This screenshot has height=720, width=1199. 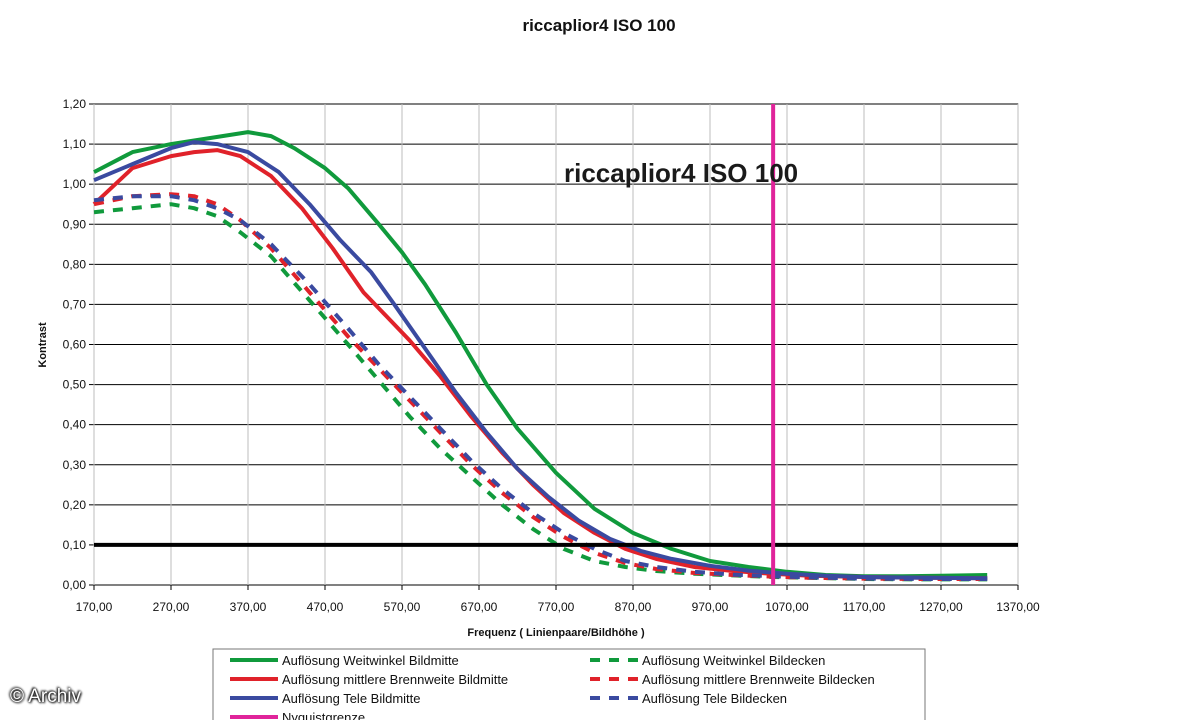 What do you see at coordinates (402, 607) in the screenshot?
I see `x-tick-label: 570,00` at bounding box center [402, 607].